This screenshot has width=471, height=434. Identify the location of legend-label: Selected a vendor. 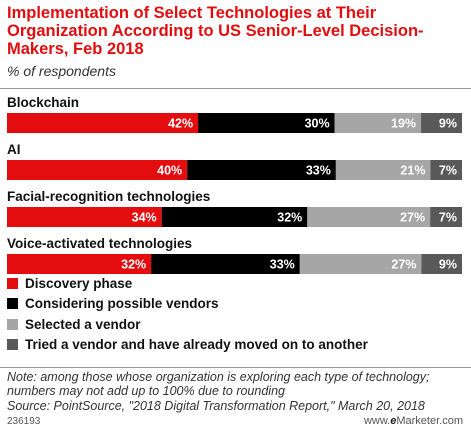
(83, 324).